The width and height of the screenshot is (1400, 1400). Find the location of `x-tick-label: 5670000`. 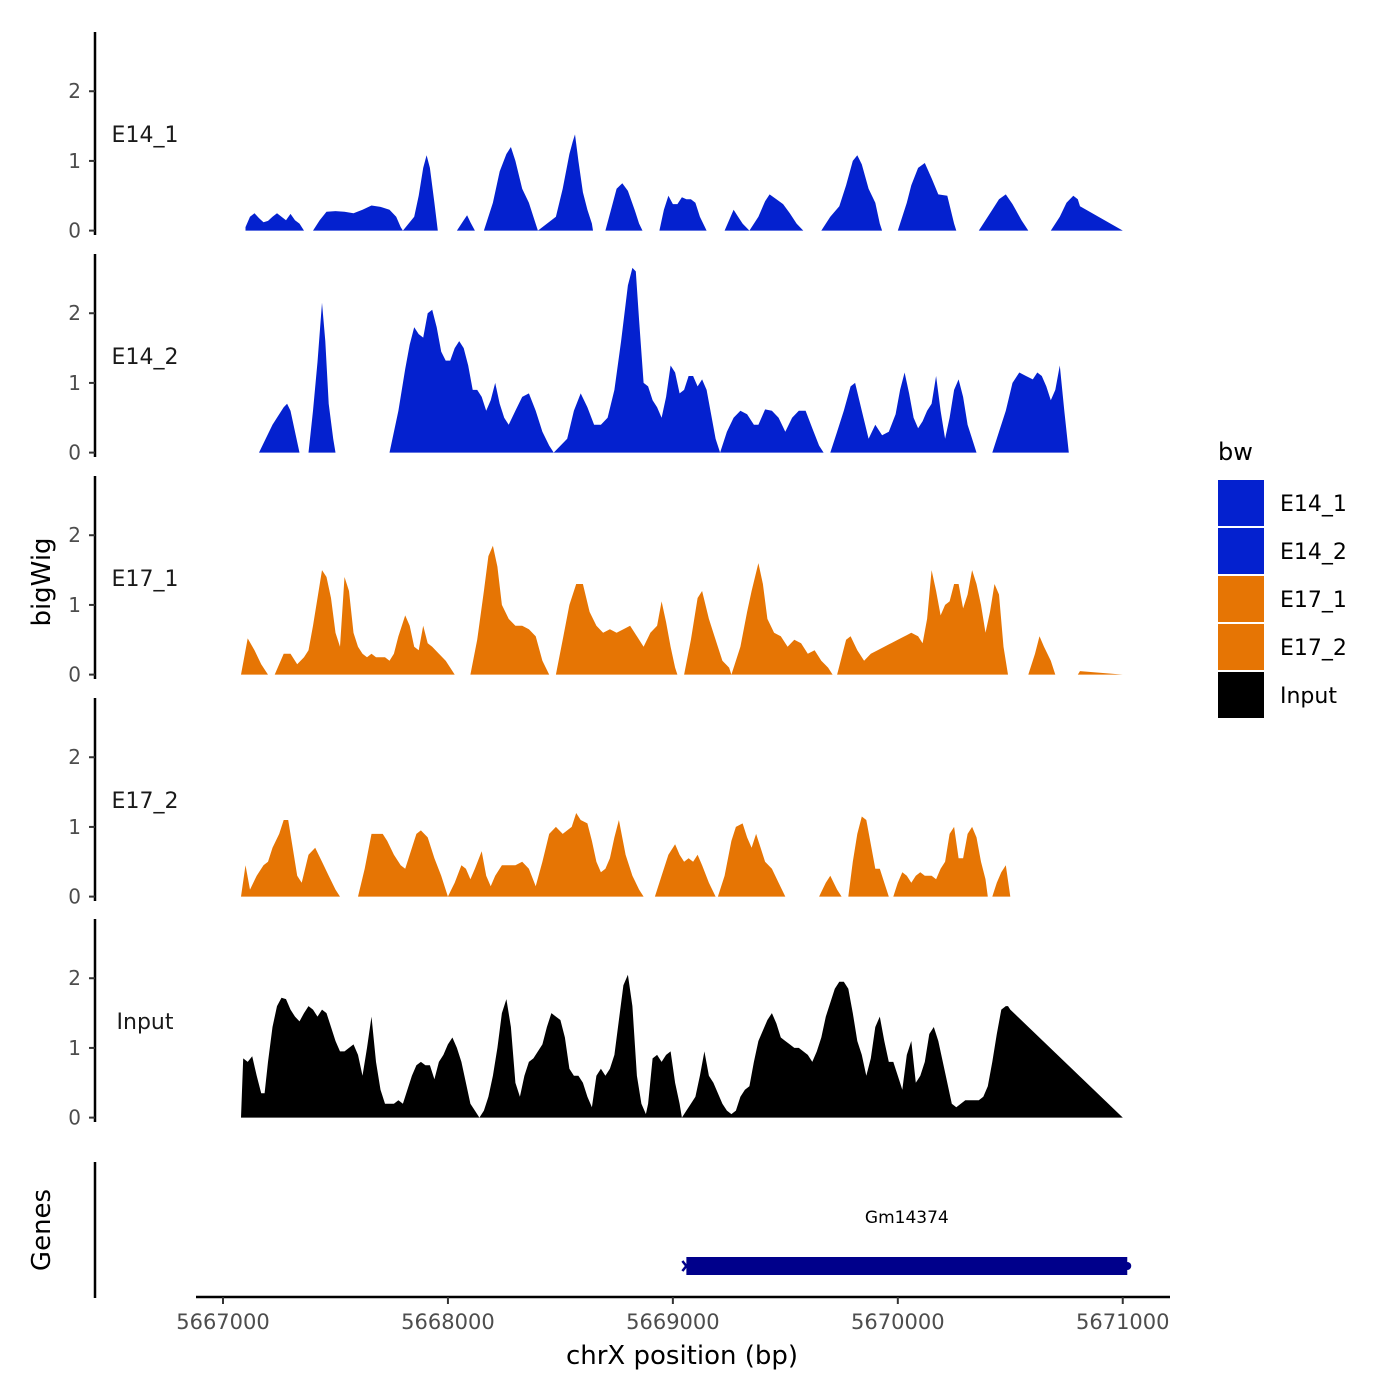

x-tick-label: 5670000 is located at coordinates (898, 1322).